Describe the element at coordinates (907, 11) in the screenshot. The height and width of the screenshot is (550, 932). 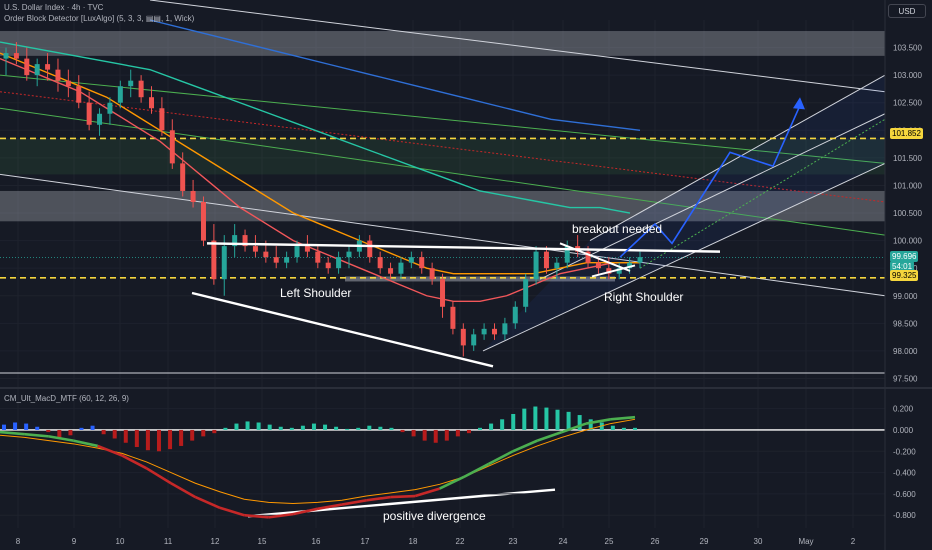
I see `currency-button: USD` at that location.